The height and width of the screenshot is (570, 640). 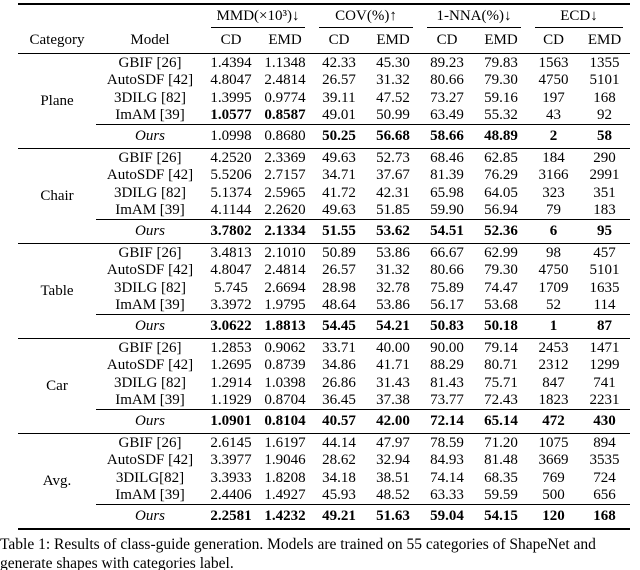 What do you see at coordinates (285, 305) in the screenshot?
I see `value-cell: 1.9795` at bounding box center [285, 305].